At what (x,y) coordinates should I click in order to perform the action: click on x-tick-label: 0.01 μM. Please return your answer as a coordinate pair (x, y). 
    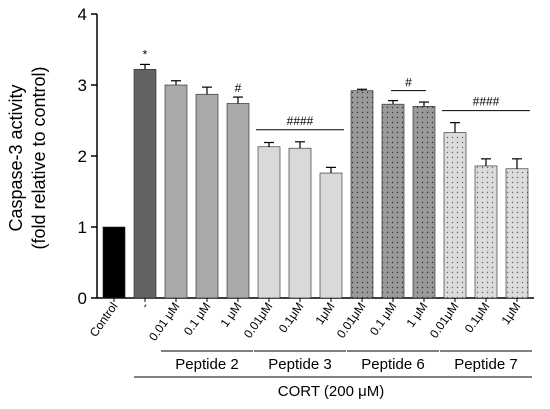
    Looking at the image, I should click on (164, 322).